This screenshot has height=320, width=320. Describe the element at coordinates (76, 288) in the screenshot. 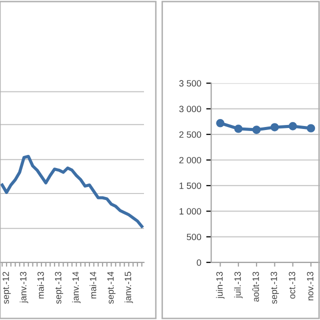

I see `x-tick-label: janv.-14` at that location.